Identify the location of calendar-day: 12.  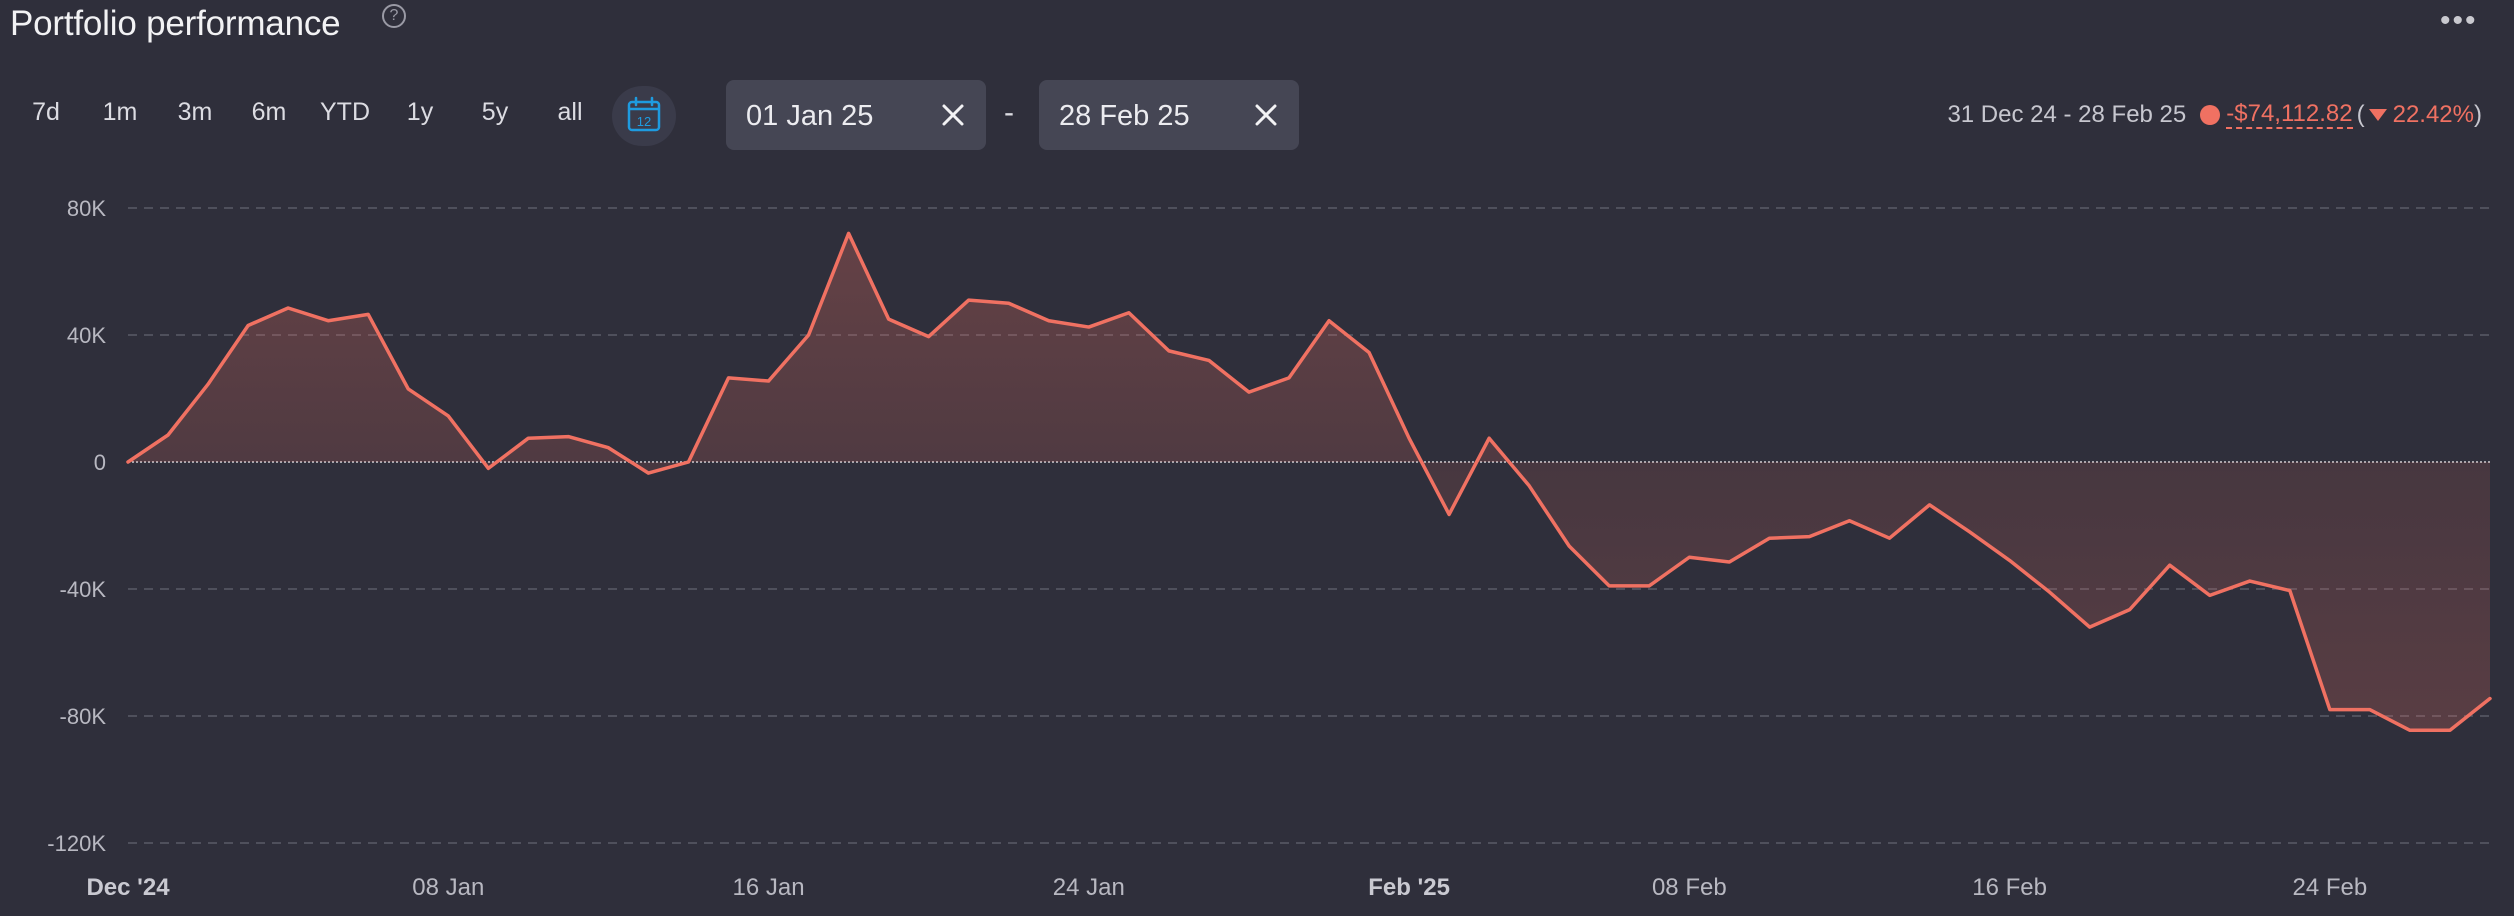
(644, 121).